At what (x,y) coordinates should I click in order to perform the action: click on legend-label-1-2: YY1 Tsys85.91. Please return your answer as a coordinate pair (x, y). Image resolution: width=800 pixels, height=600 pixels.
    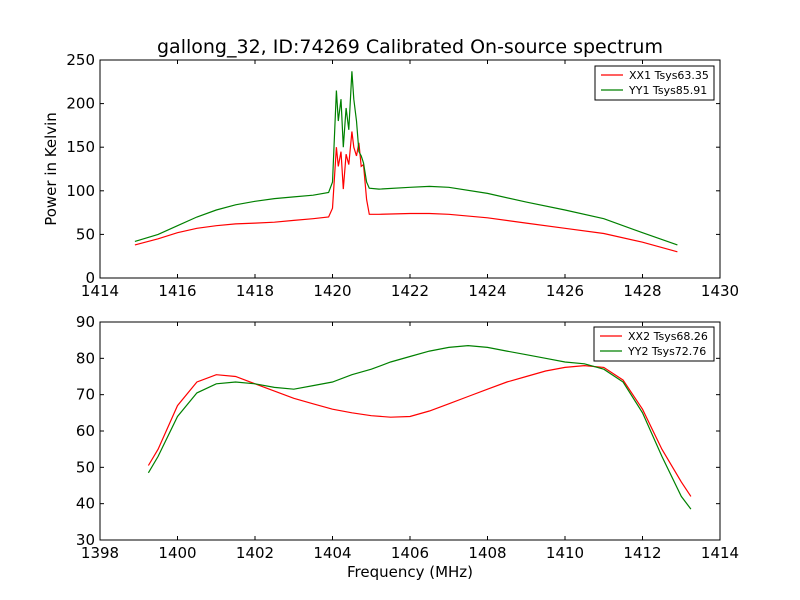
    Looking at the image, I should click on (667, 90).